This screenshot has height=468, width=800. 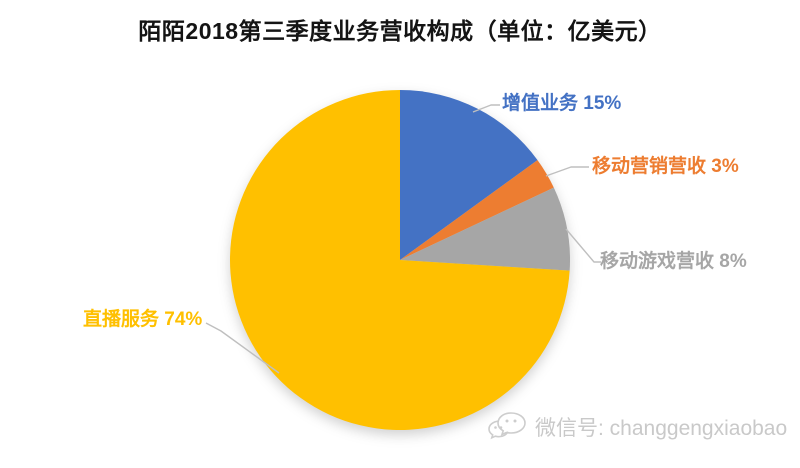 What do you see at coordinates (562, 103) in the screenshot?
I see `pie-label-value-added-services: 增值业务 15%` at bounding box center [562, 103].